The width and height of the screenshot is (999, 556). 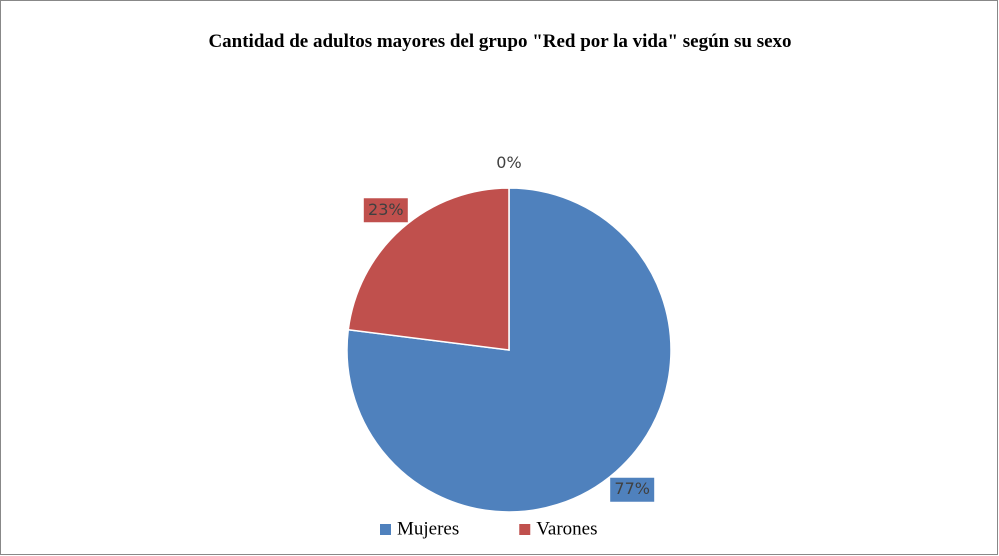 I want to click on data-label: 23%, so click(x=386, y=209).